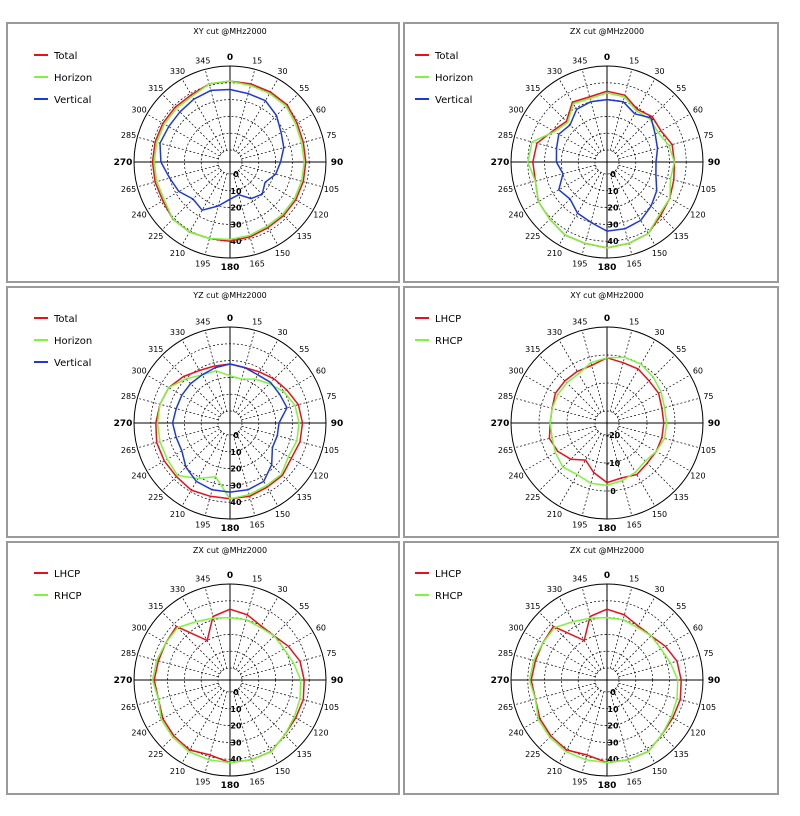 This screenshot has width=800, height=816. What do you see at coordinates (155, 236) in the screenshot?
I see `angle-tick-label: 225` at bounding box center [155, 236].